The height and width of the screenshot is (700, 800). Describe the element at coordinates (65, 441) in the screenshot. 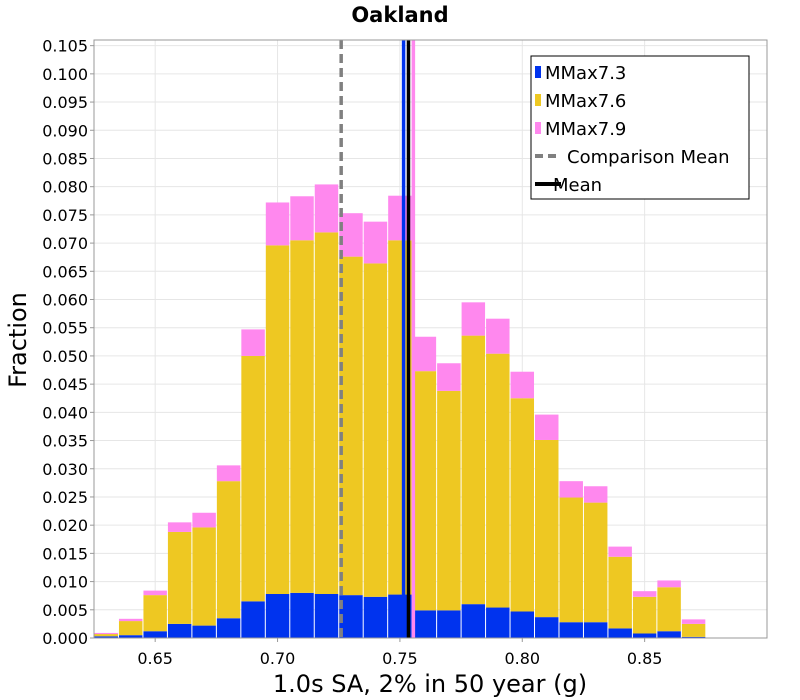

I see `y-tick-label: 0.035` at that location.